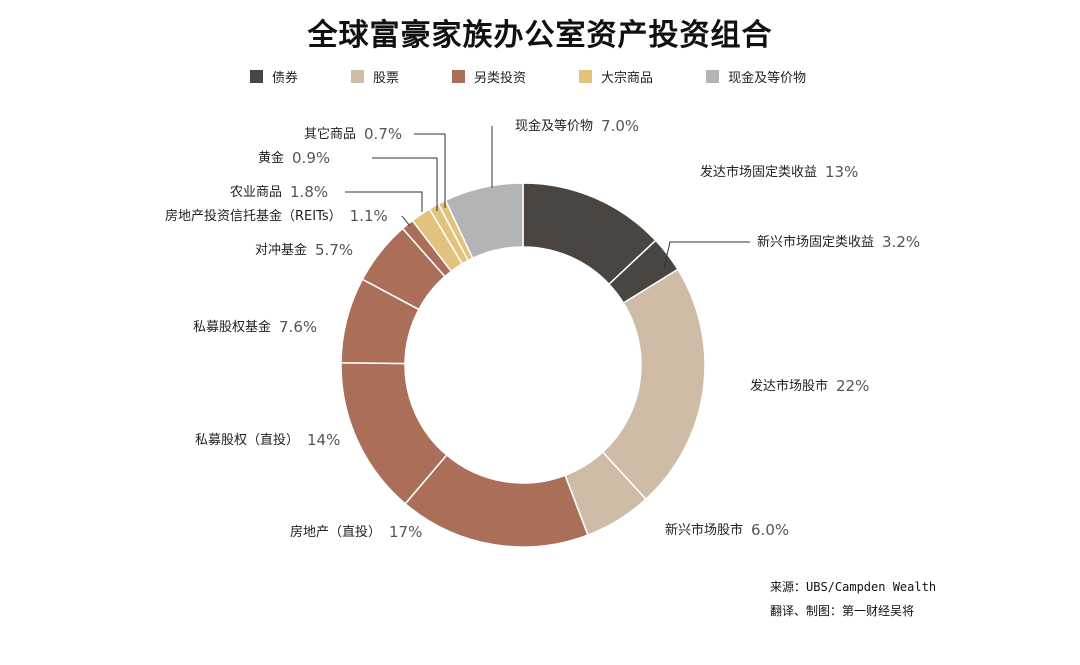 This screenshot has height=665, width=1080. I want to click on legend-item: 大宗商品, so click(616, 76).